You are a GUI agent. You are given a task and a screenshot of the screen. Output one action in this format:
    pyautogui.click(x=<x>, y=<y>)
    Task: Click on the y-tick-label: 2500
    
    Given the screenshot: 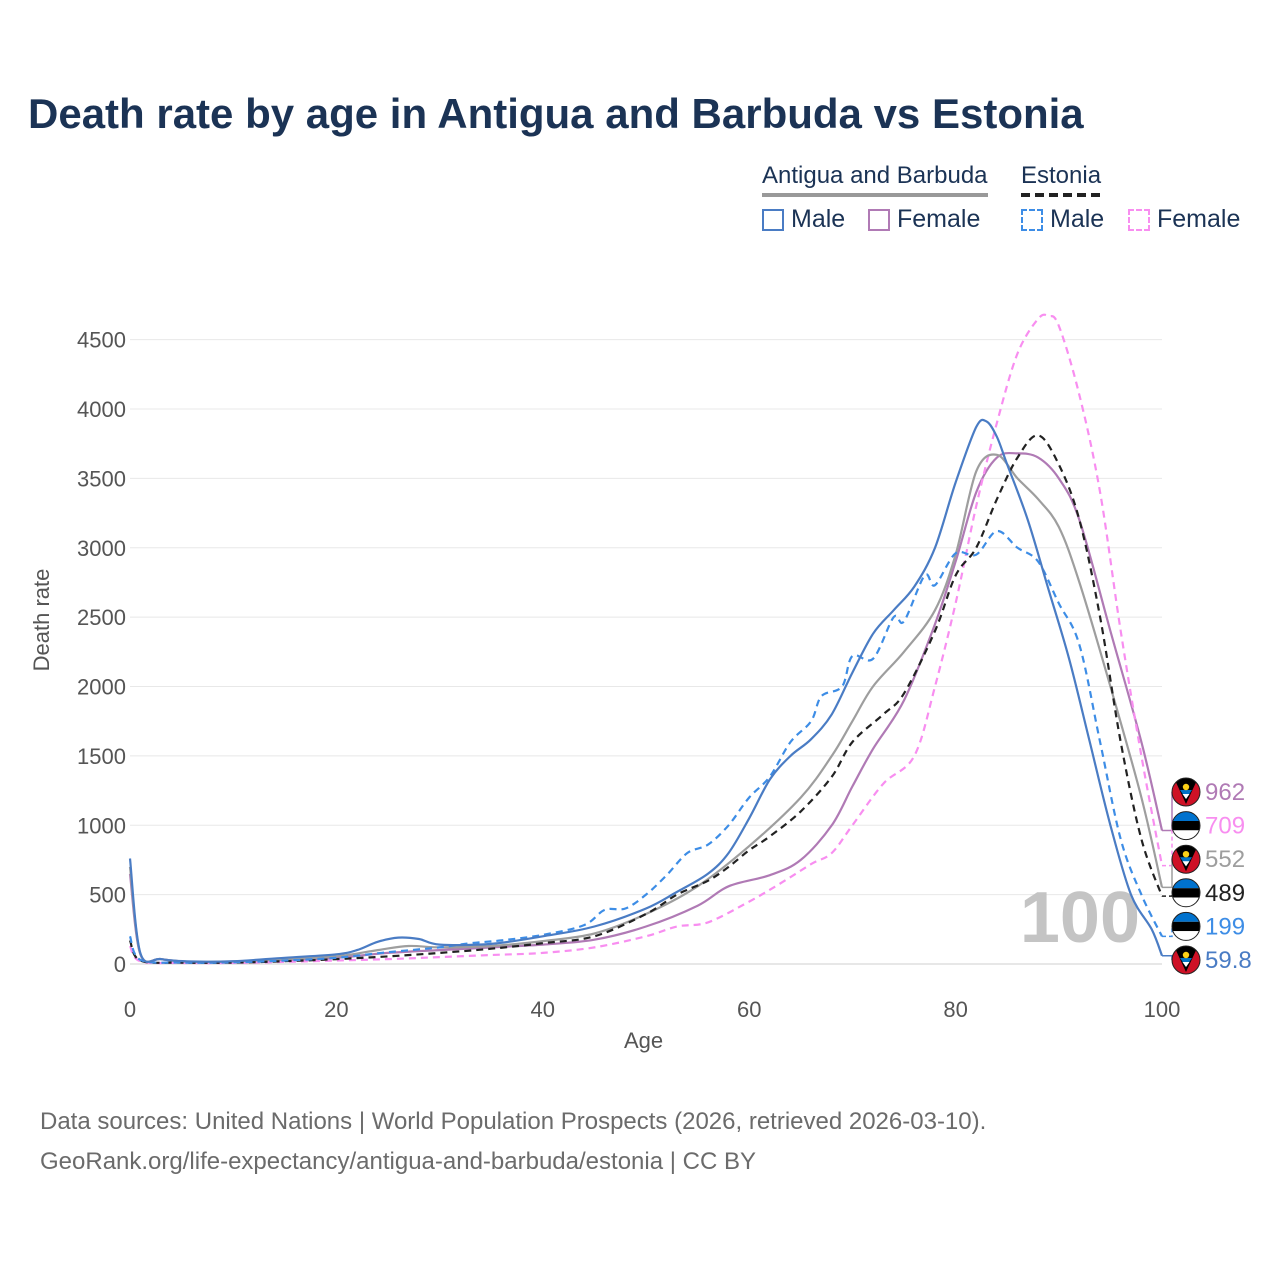 What is the action you would take?
    pyautogui.click(x=101, y=617)
    